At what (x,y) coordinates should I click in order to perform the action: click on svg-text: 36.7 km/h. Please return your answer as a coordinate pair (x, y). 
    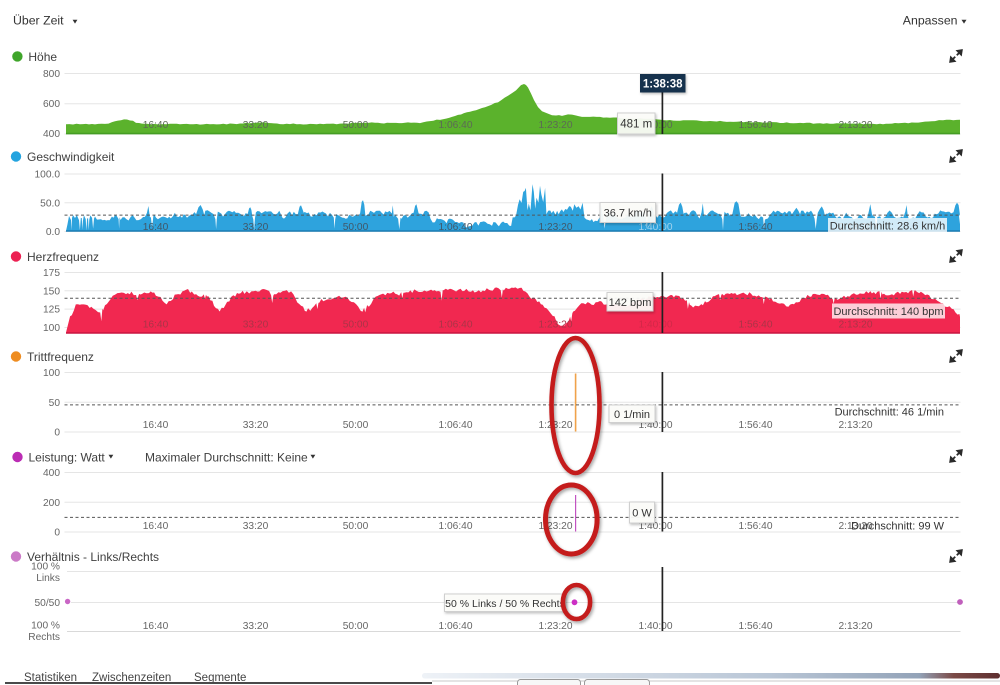
    Looking at the image, I should click on (628, 214).